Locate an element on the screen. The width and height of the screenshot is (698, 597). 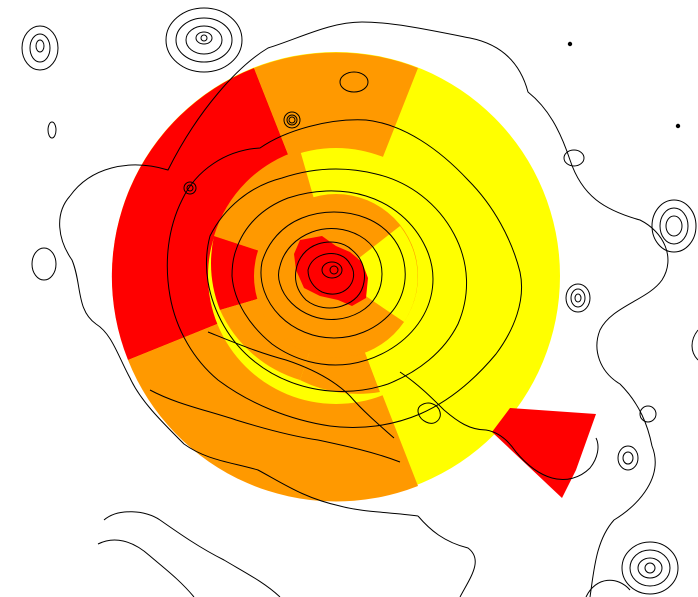
source-right-nested is located at coordinates (674, 226).